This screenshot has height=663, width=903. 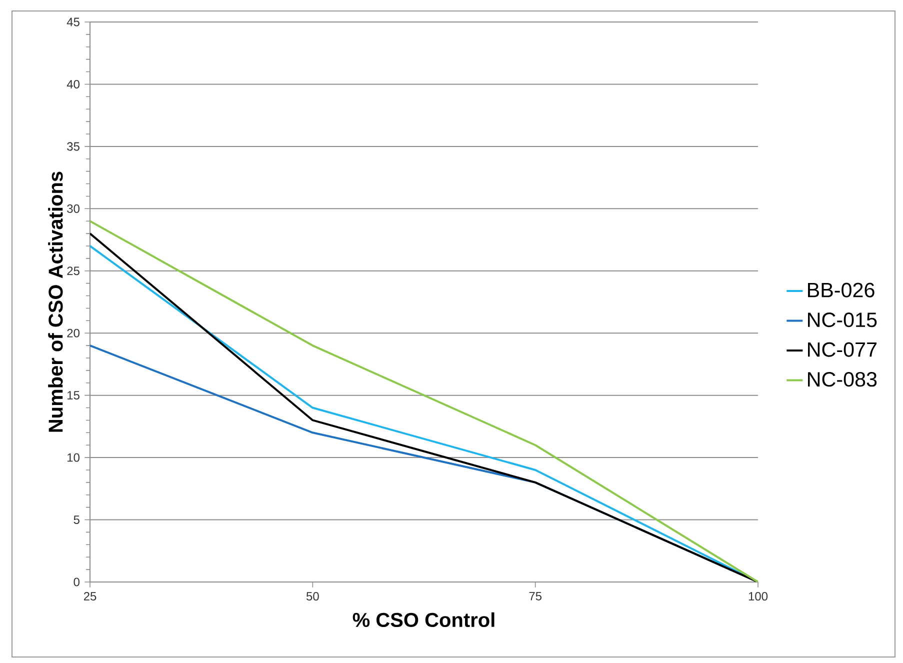 What do you see at coordinates (73, 146) in the screenshot?
I see `y-tick-label: 35` at bounding box center [73, 146].